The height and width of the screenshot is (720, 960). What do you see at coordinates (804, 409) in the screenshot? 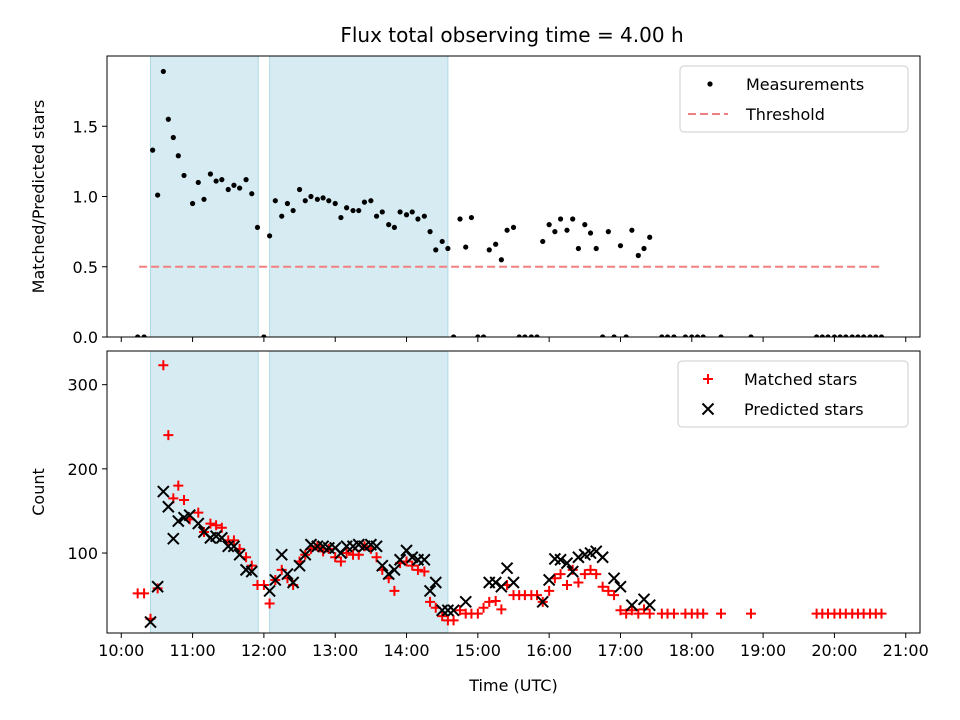
I see `legend-label: Predicted stars` at bounding box center [804, 409].